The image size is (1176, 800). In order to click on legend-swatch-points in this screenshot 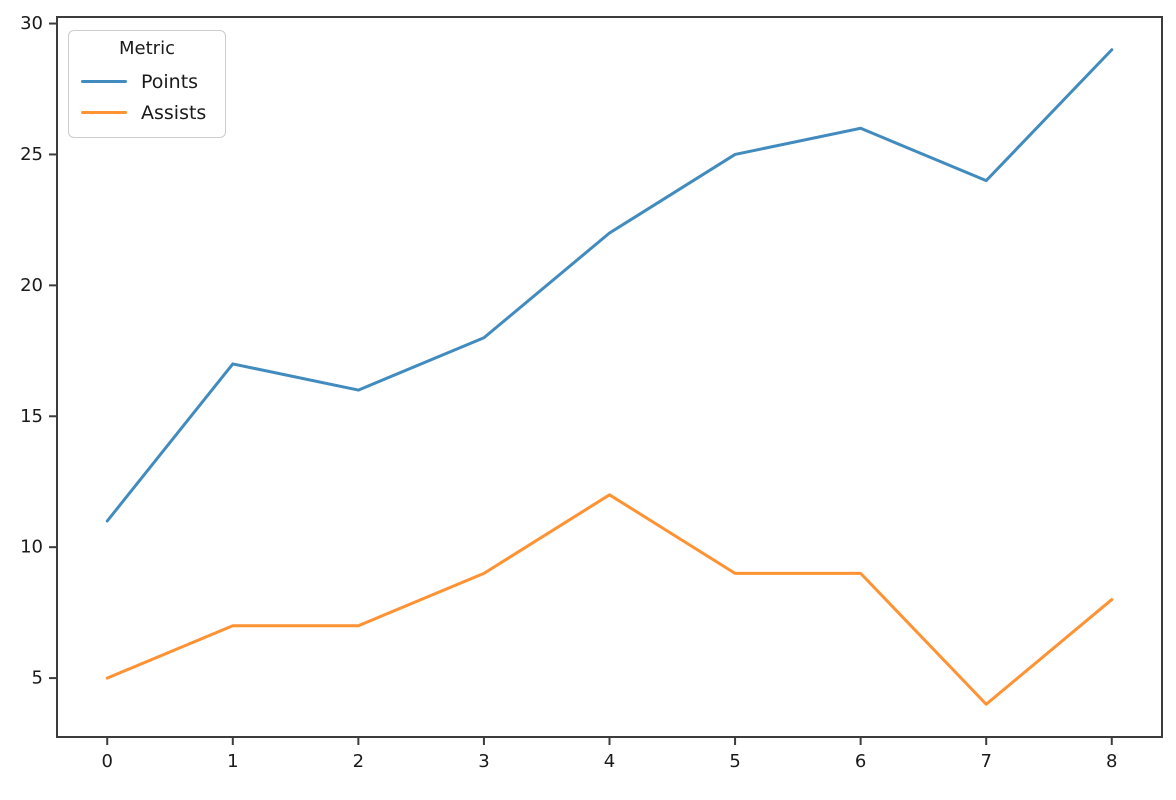, I will do `click(104, 81)`.